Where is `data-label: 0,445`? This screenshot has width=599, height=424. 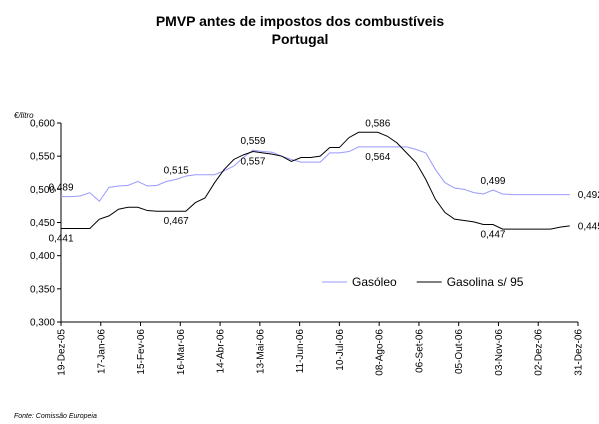
data-label: 0,445 is located at coordinates (588, 226).